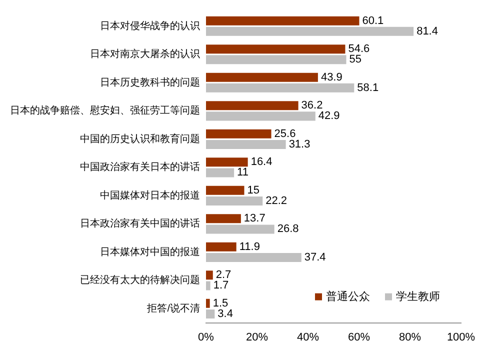  What do you see at coordinates (368, 88) in the screenshot?
I see `data-label: 58.1` at bounding box center [368, 88].